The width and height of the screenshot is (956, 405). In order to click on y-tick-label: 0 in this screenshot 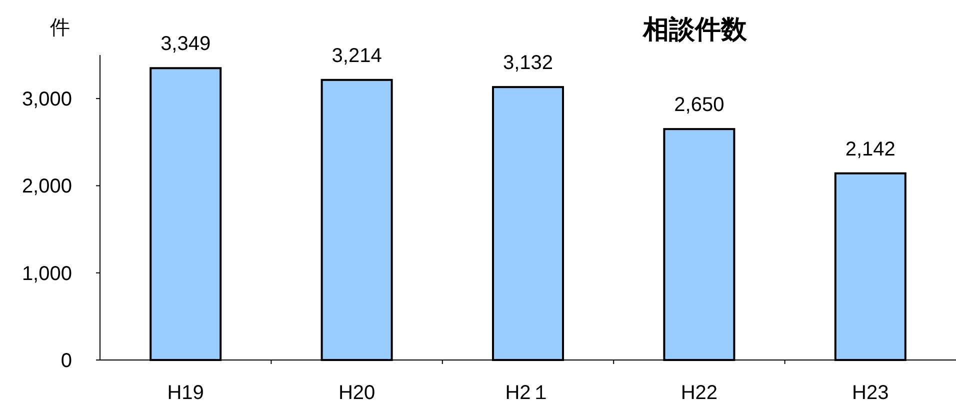, I will do `click(66, 361)`.